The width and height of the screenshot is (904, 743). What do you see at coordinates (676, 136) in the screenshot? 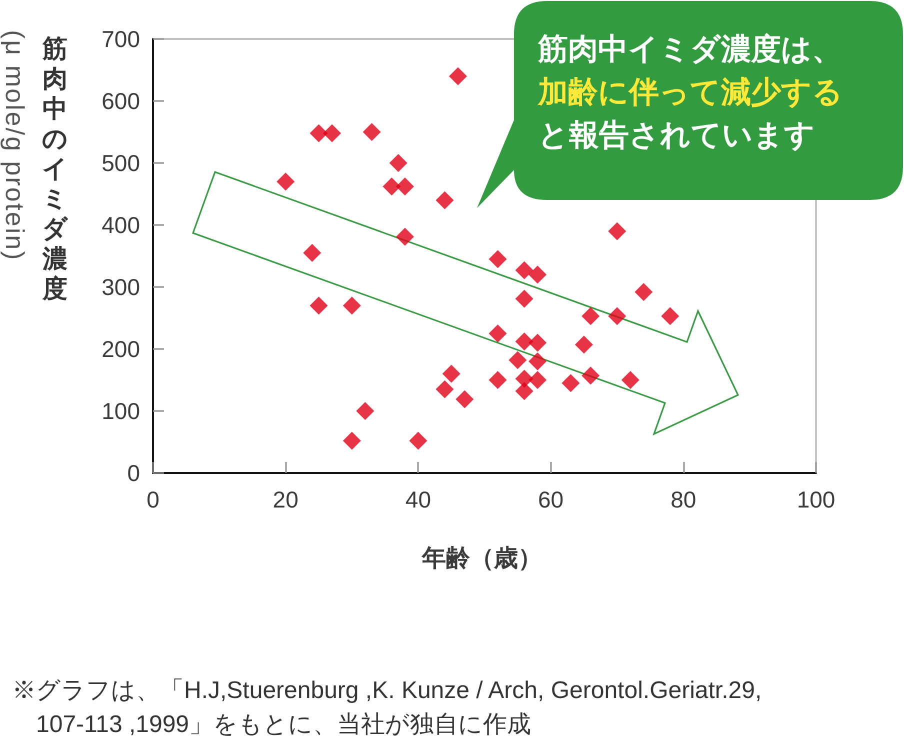
I see `annotation: と報告されています` at bounding box center [676, 136].